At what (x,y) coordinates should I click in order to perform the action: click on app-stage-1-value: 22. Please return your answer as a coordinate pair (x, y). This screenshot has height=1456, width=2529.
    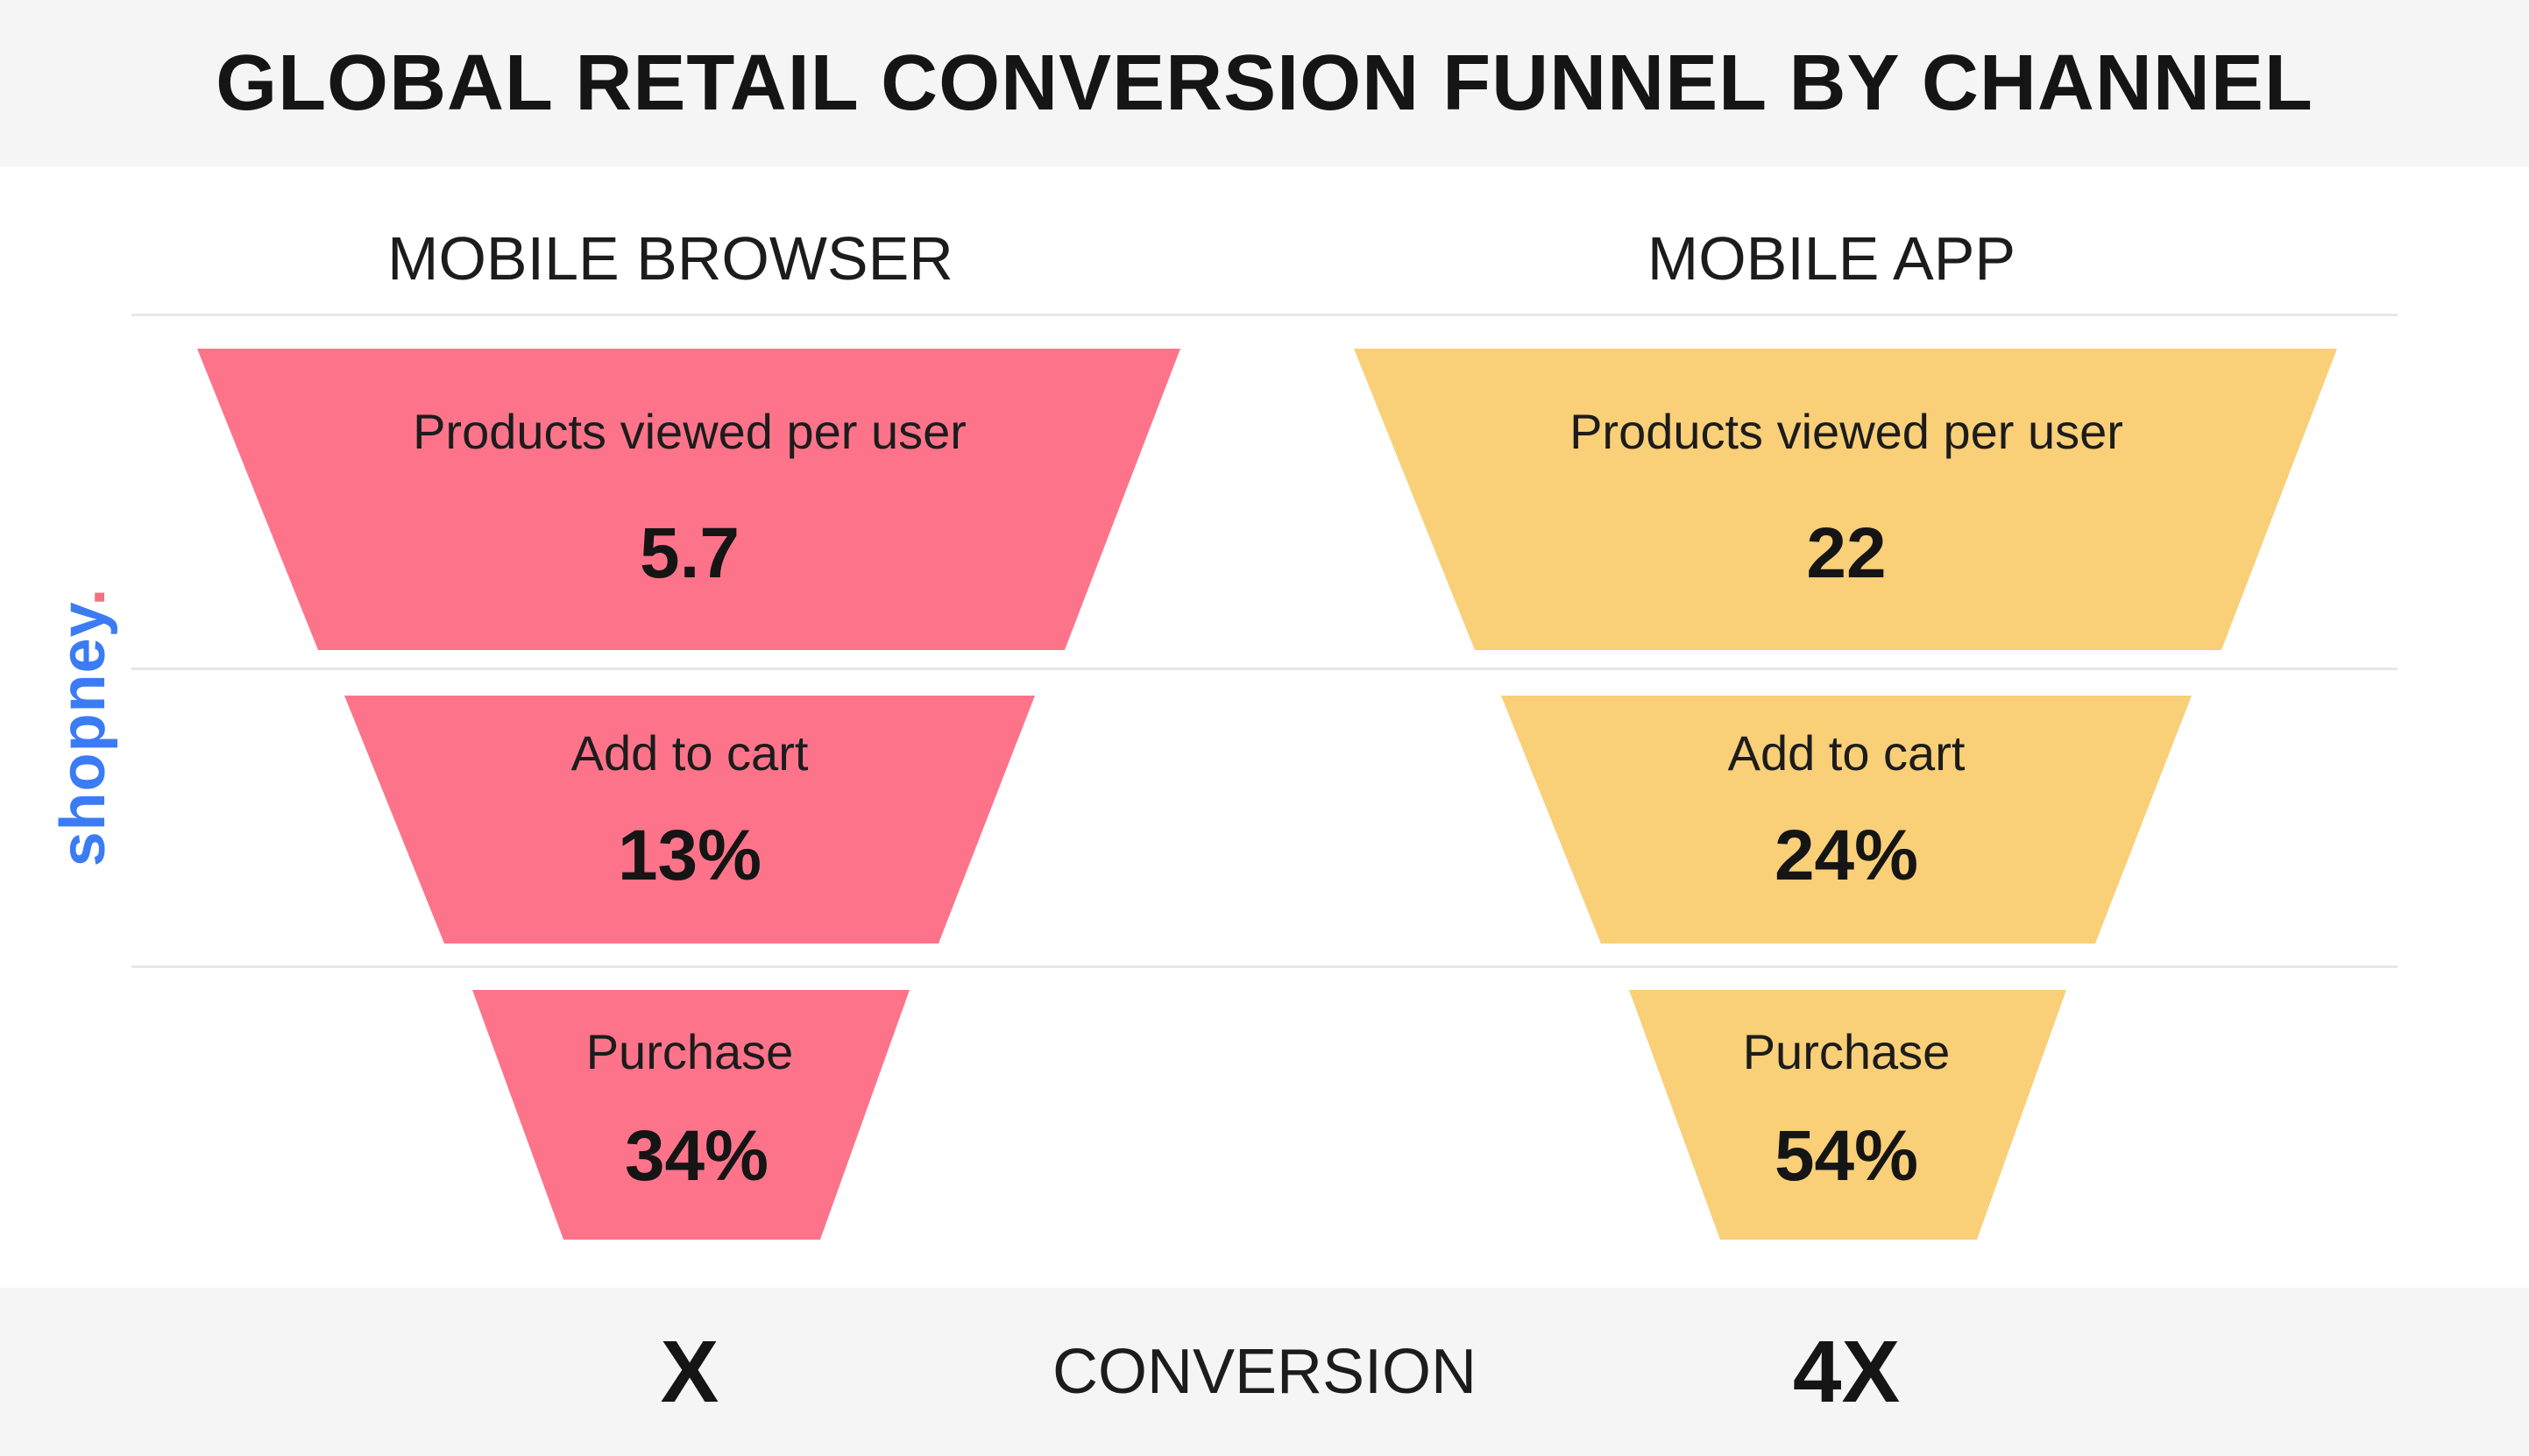
    Looking at the image, I should click on (1846, 553).